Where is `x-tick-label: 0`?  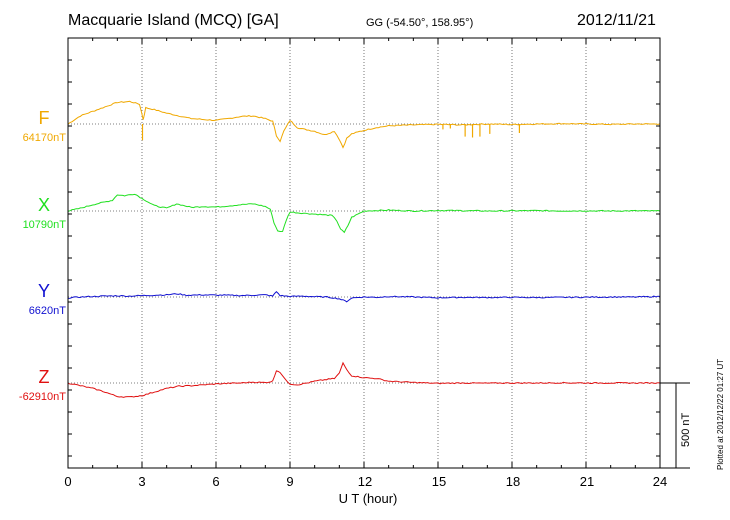
x-tick-label: 0 is located at coordinates (68, 481).